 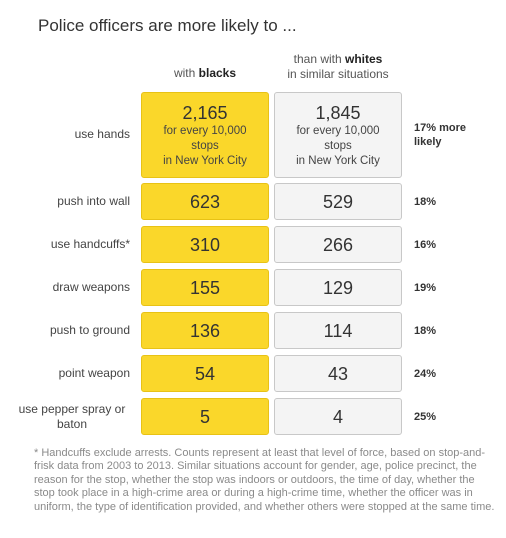 I want to click on whites-value: 114, so click(x=338, y=330).